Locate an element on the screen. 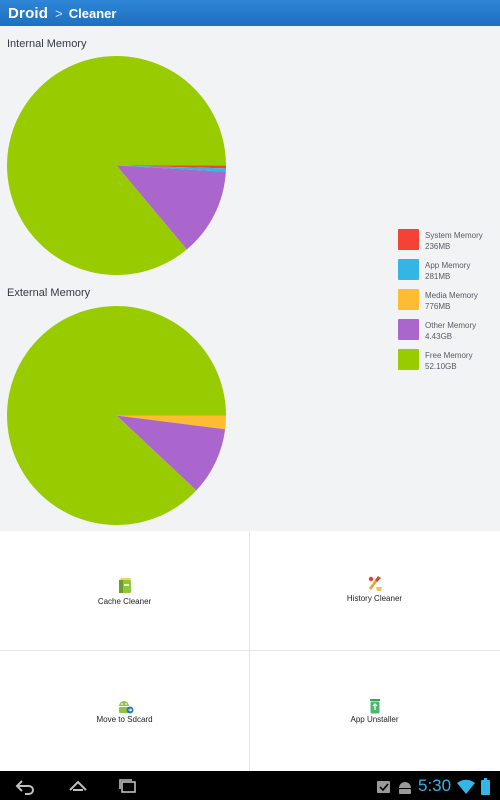 The width and height of the screenshot is (500, 800). legend-value: 281MB is located at coordinates (438, 276).